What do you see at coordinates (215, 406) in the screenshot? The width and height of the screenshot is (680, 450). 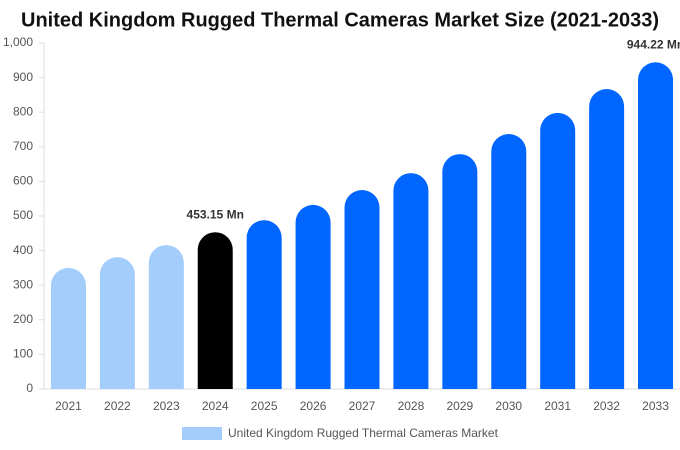 I see `x-tick-label: 2024` at bounding box center [215, 406].